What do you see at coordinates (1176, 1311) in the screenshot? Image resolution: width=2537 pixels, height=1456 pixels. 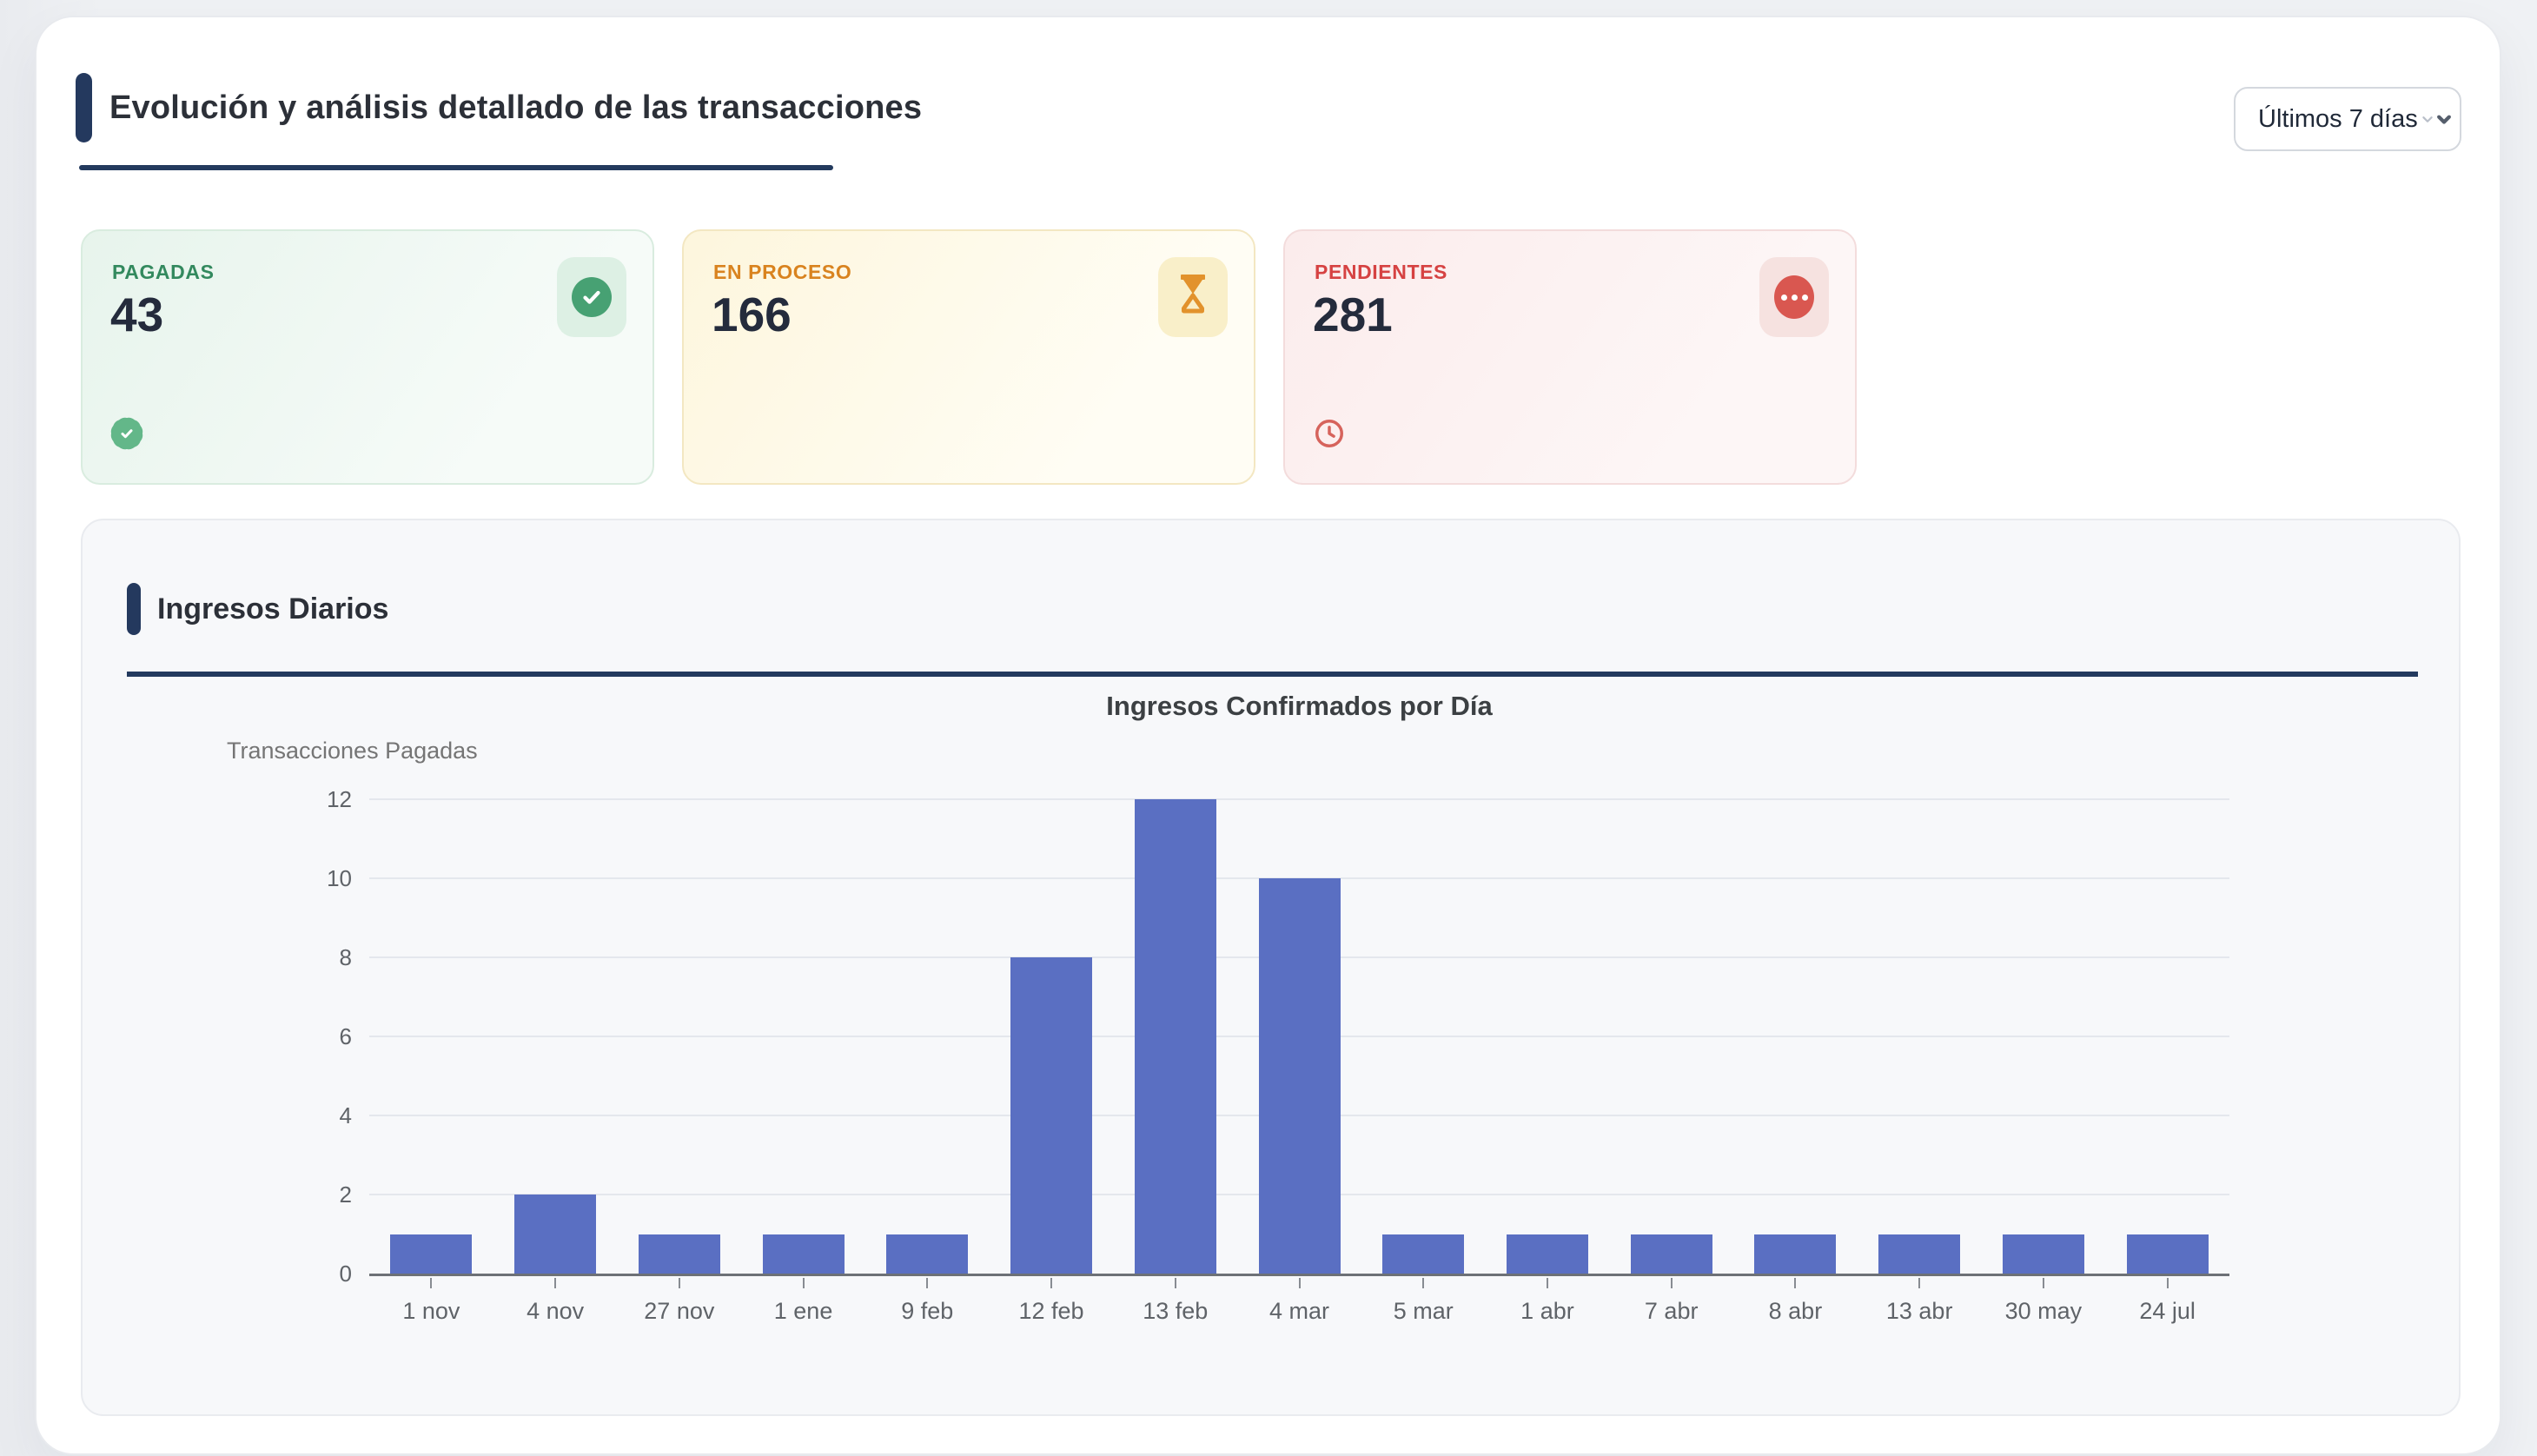 I see `x-tick-label: 13 feb` at bounding box center [1176, 1311].